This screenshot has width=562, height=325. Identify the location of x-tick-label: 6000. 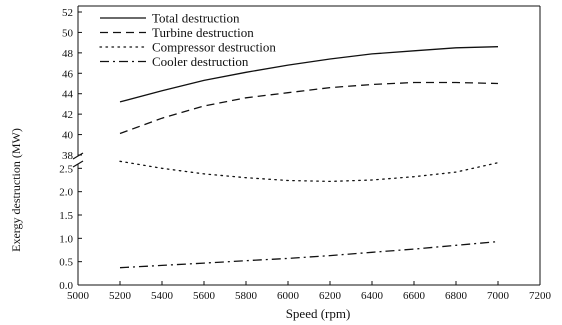
(288, 296).